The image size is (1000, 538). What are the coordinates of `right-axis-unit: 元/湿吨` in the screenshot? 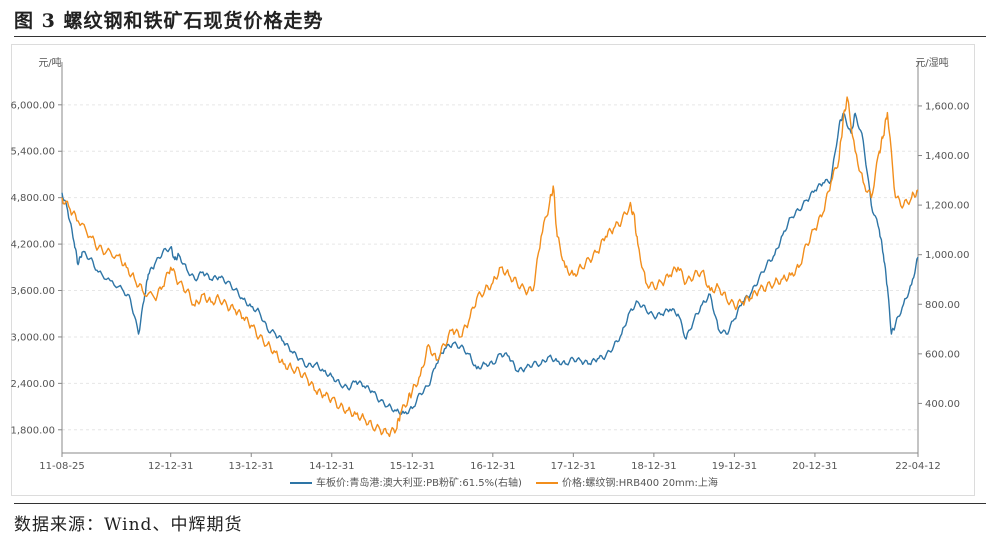 It's located at (931, 62).